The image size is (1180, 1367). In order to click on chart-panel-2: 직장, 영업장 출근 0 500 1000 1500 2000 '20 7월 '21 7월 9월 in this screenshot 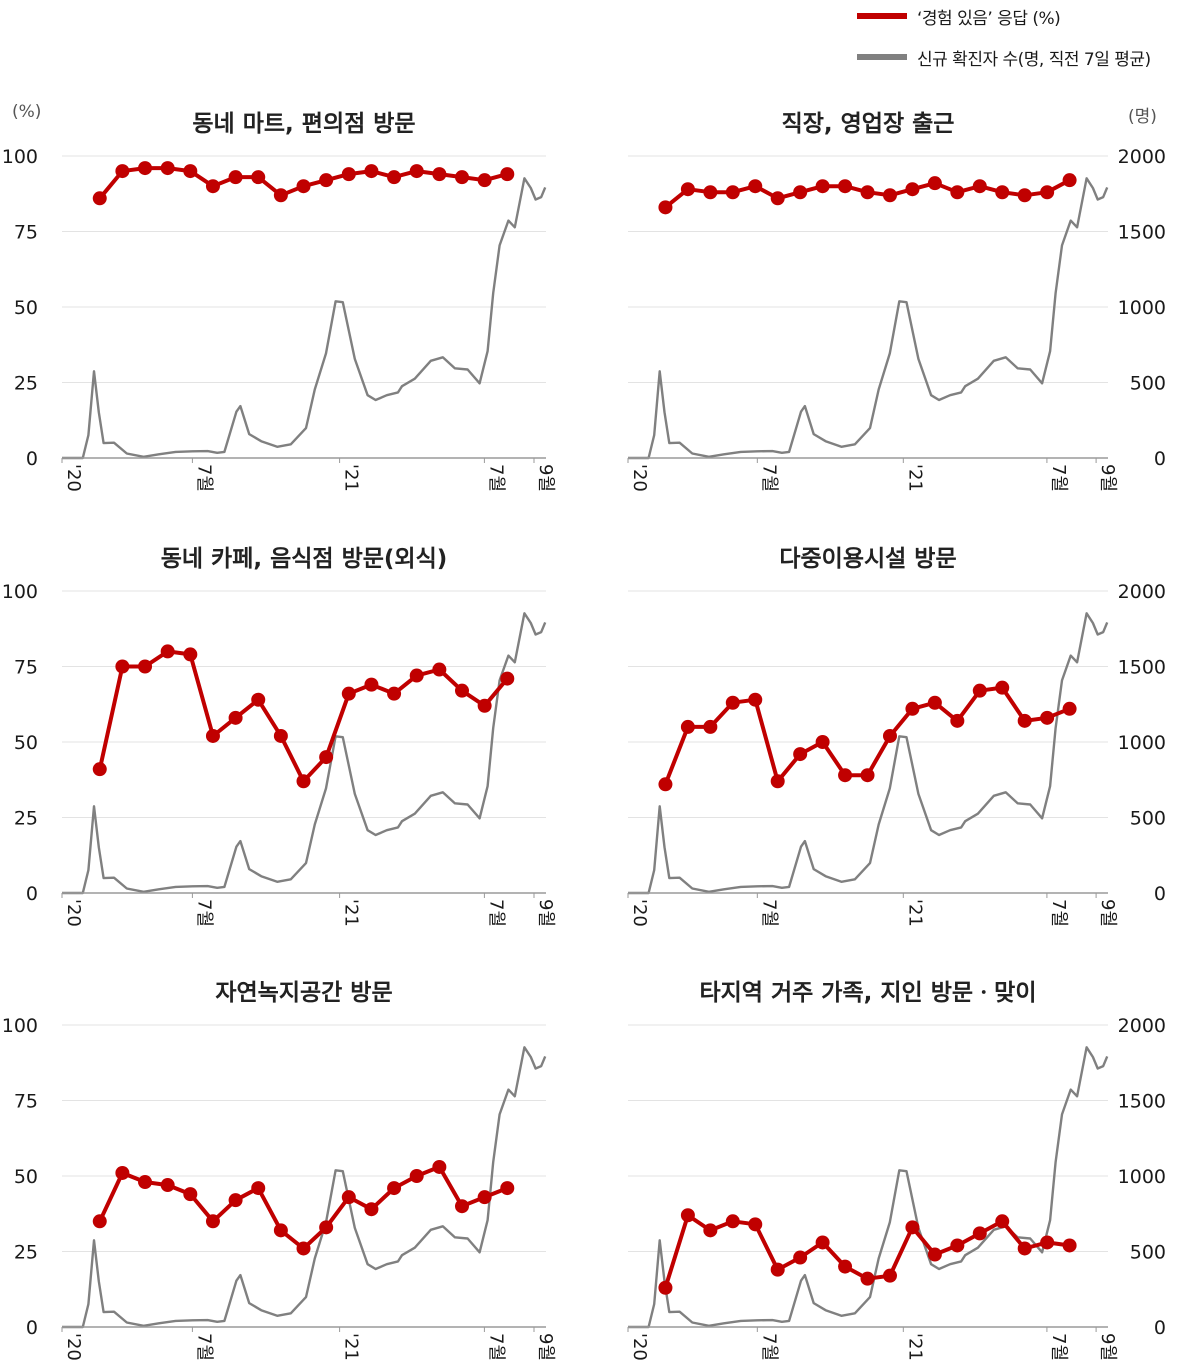, I will do `click(896, 301)`.